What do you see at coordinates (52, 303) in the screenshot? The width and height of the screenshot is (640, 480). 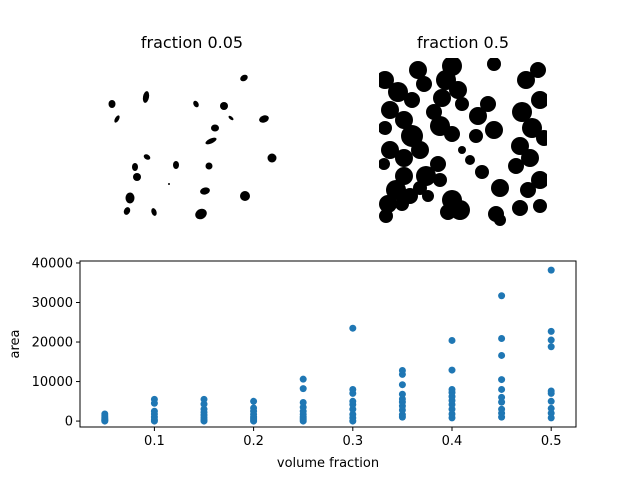 I see `y-tick-label: 30000` at bounding box center [52, 303].